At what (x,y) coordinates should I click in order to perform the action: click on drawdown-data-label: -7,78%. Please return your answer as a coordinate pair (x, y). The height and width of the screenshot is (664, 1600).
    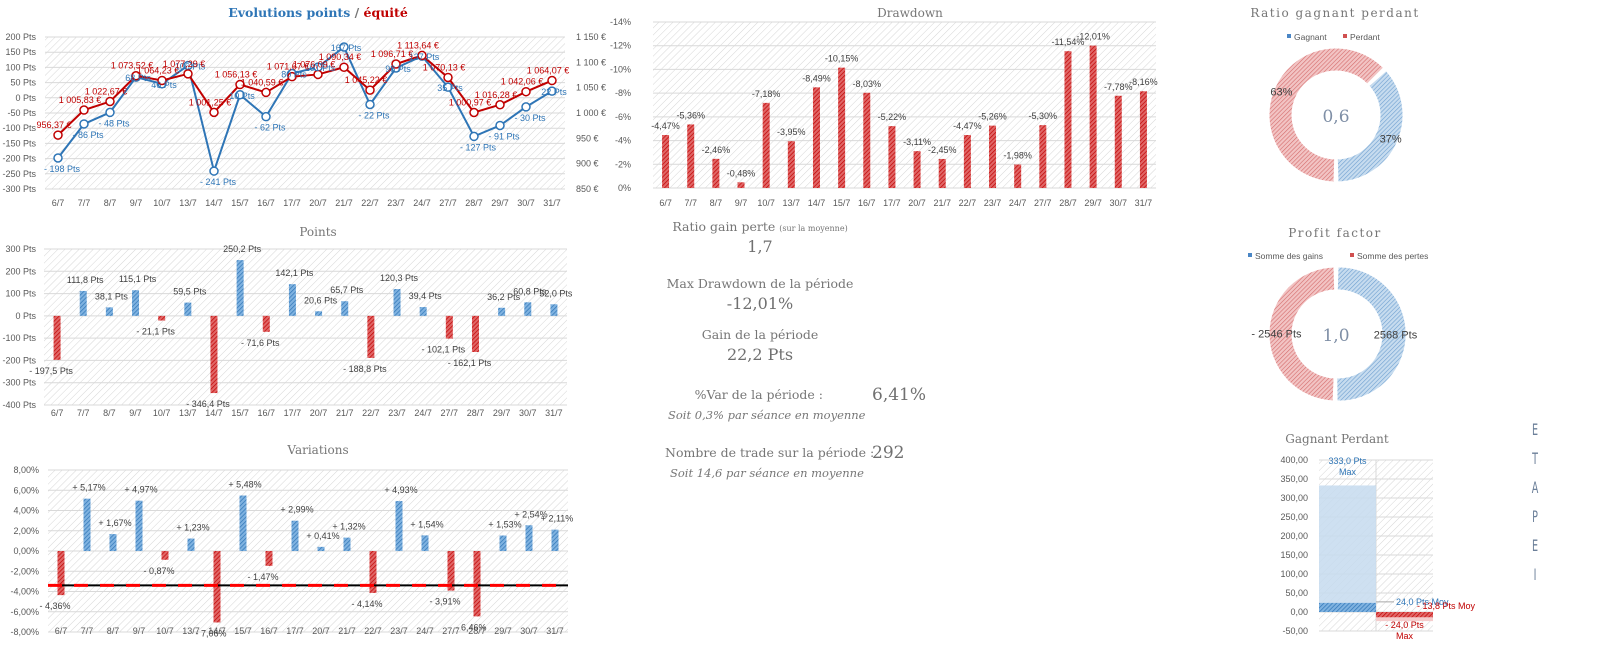
    Looking at the image, I should click on (1118, 87).